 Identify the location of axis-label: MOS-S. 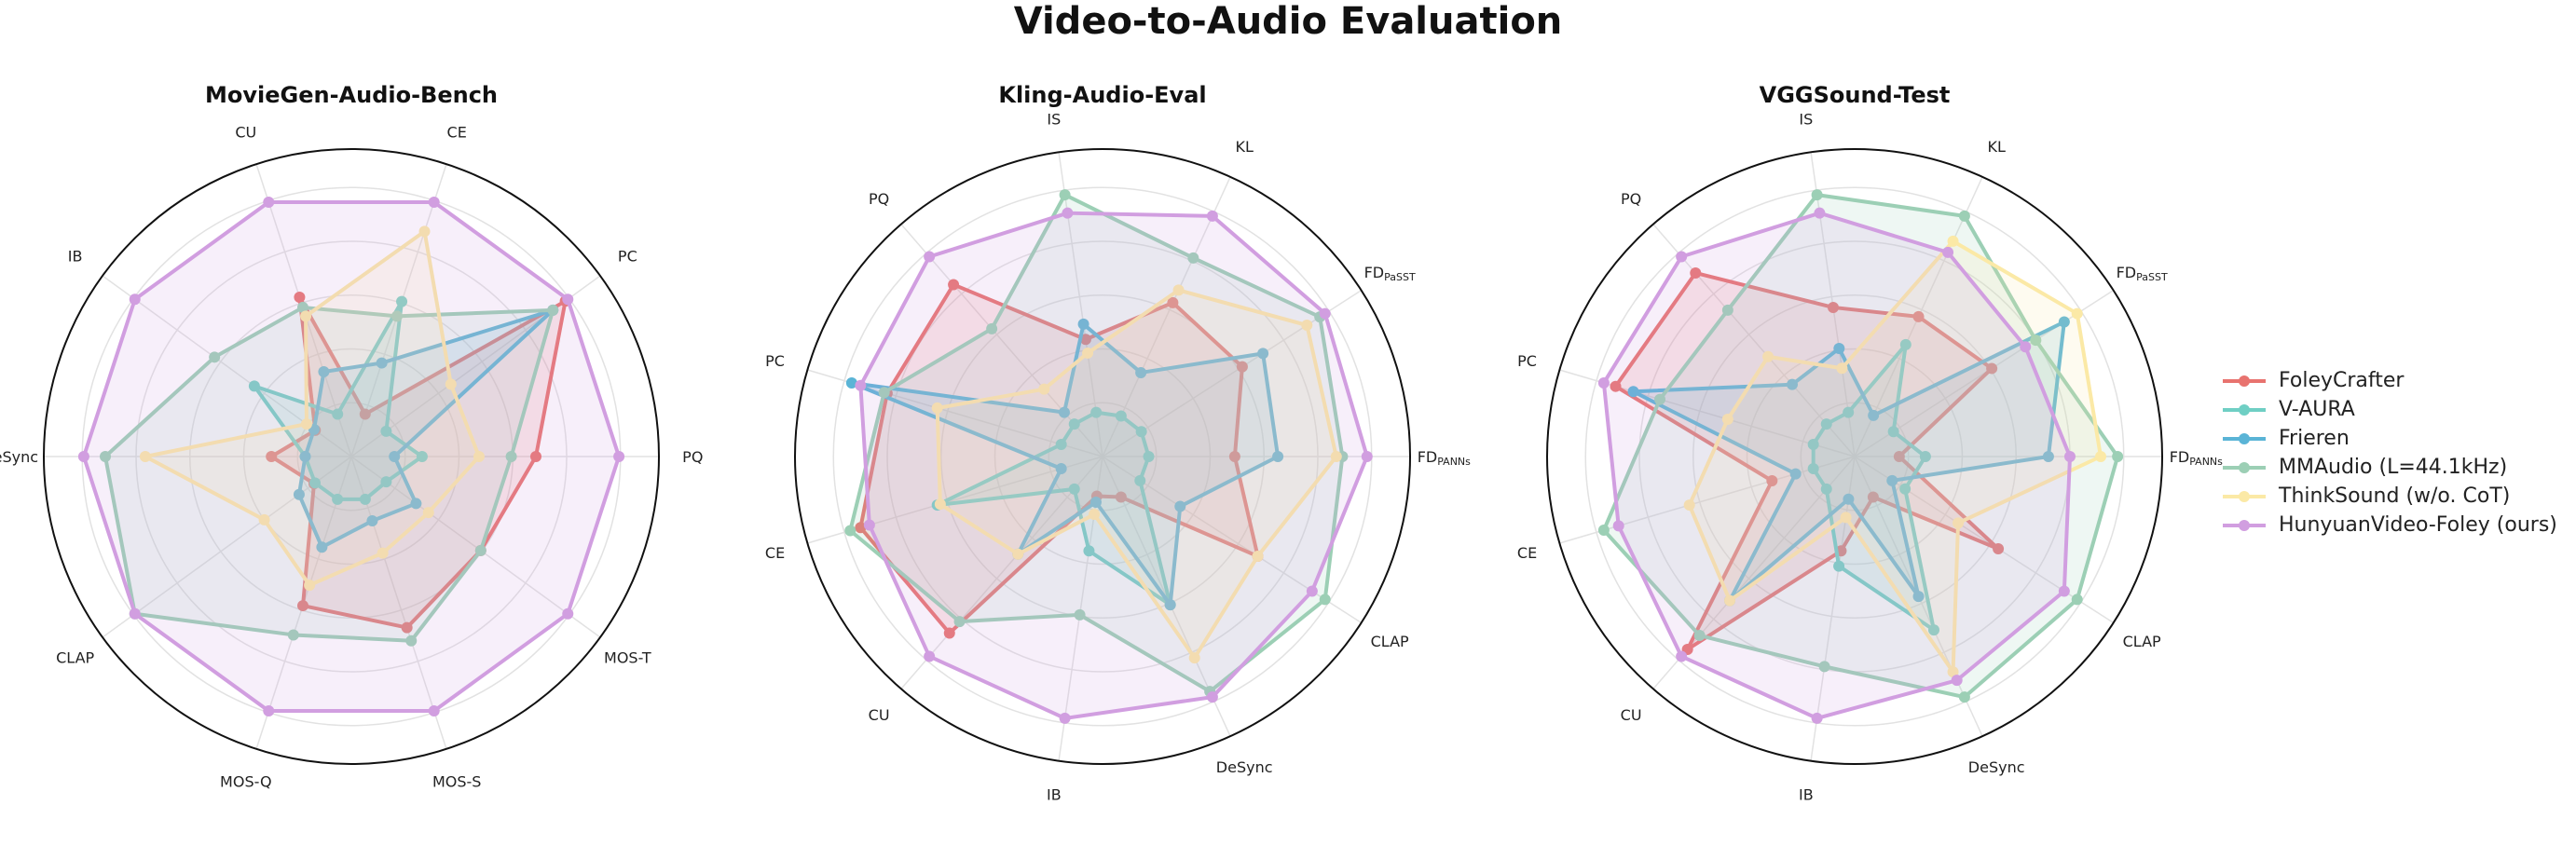
(456, 781).